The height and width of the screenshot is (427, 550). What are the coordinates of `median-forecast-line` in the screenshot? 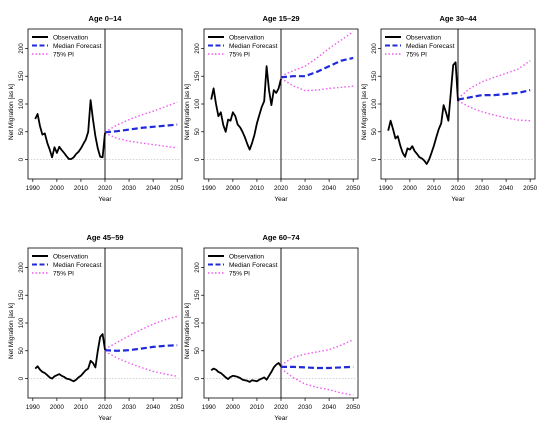 It's located at (494, 95).